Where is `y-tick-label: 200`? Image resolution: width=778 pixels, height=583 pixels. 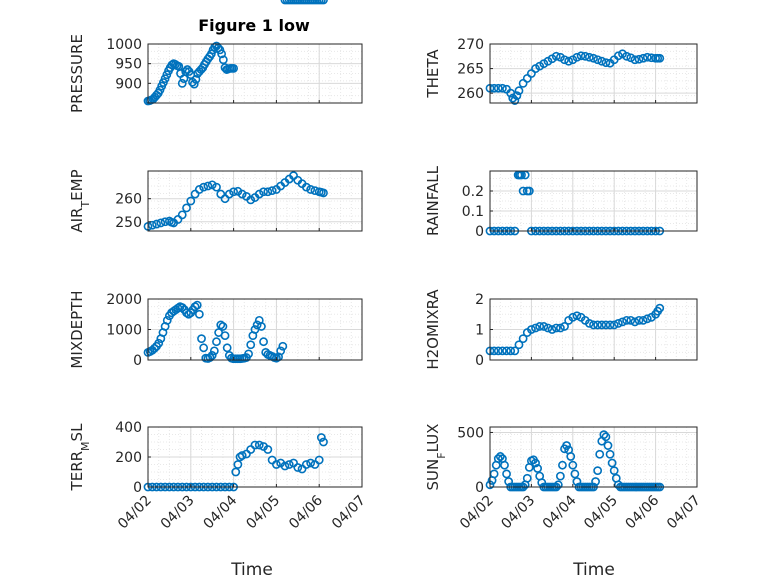 y-tick-label: 200 is located at coordinates (128, 458).